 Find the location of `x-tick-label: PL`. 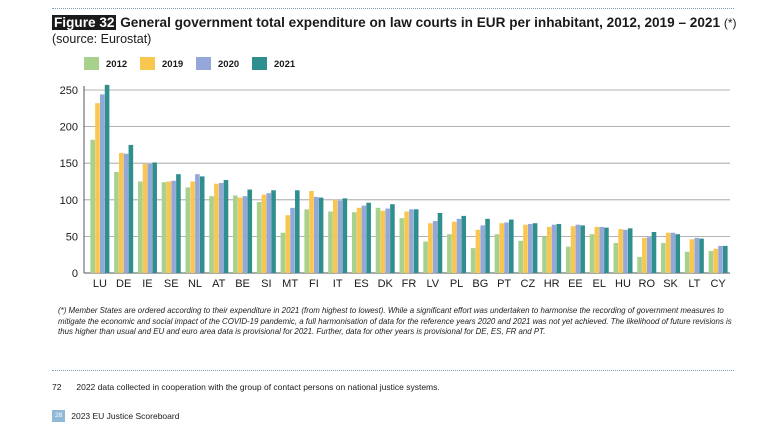

x-tick-label: PL is located at coordinates (456, 284).